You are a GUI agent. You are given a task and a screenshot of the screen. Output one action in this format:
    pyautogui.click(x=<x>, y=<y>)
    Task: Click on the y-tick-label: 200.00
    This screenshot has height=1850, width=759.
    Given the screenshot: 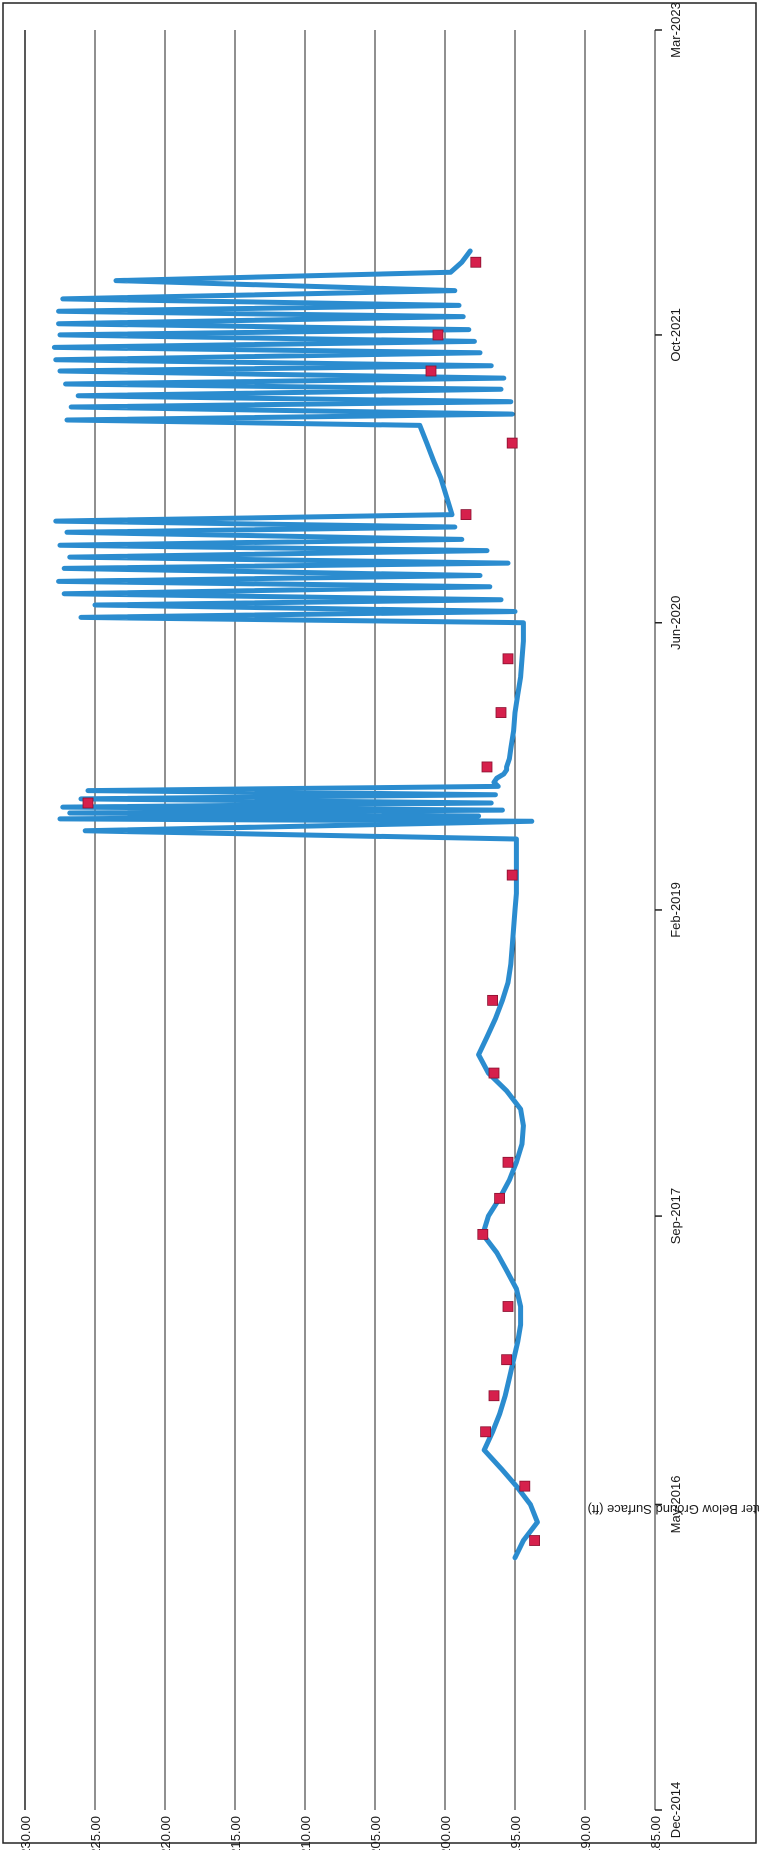 What is the action you would take?
    pyautogui.click(x=445, y=1833)
    